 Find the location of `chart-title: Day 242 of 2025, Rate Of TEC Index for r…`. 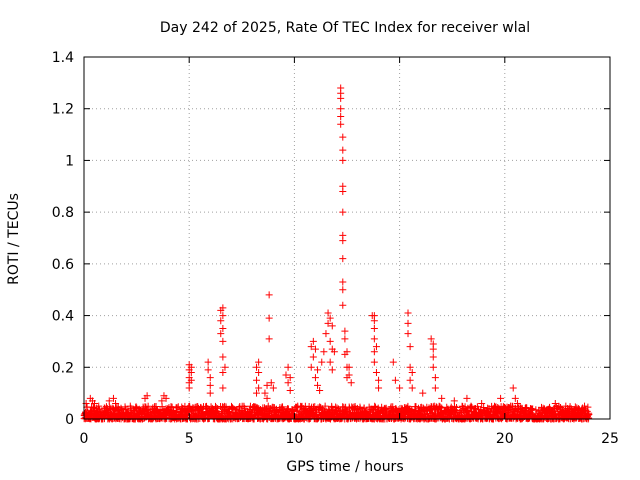

chart-title: Day 242 of 2025, Rate Of TEC Index for r… is located at coordinates (345, 28).